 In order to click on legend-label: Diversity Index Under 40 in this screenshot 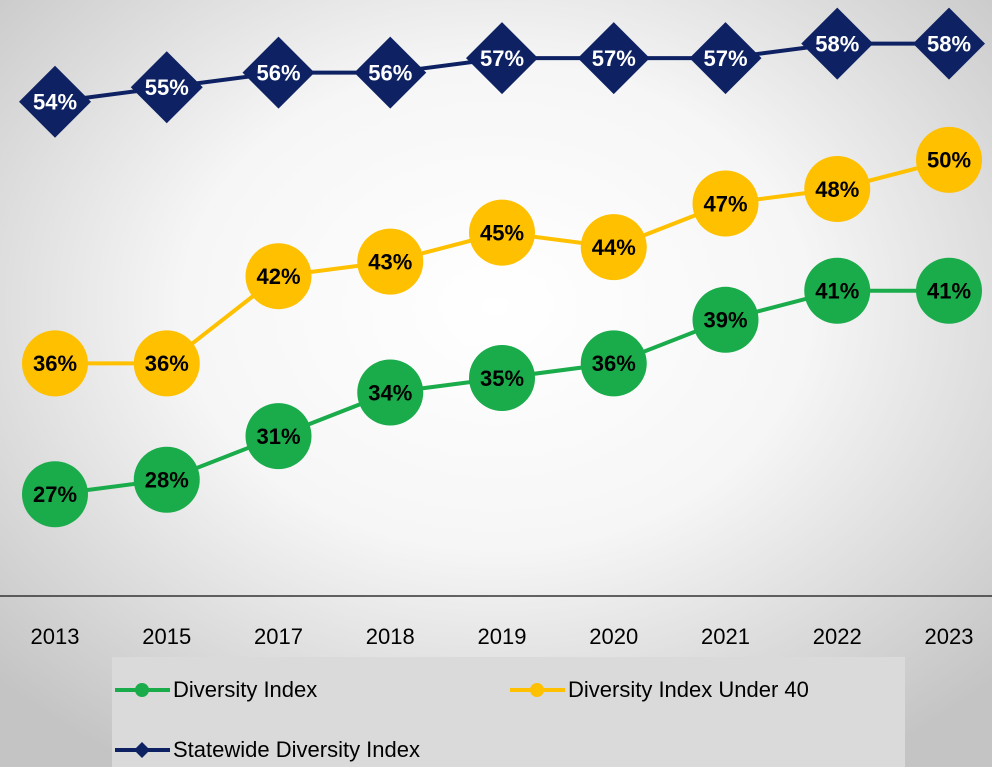, I will do `click(688, 689)`.